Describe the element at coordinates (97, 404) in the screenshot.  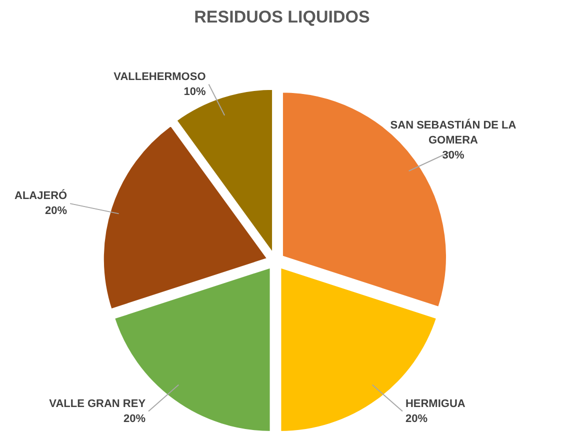
I see `slice-label: VALLE GRAN REY` at that location.